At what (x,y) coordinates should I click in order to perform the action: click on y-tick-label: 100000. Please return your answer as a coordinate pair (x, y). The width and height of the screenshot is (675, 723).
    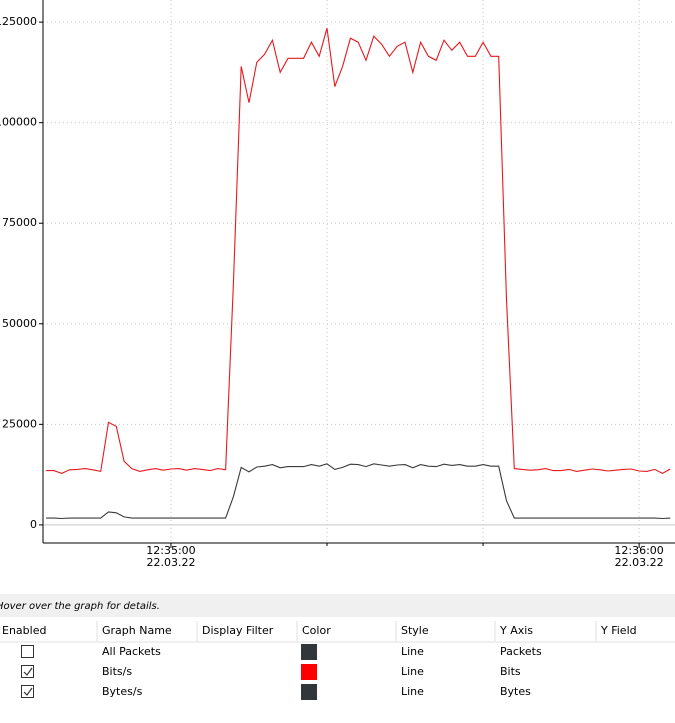
    Looking at the image, I should click on (18, 122).